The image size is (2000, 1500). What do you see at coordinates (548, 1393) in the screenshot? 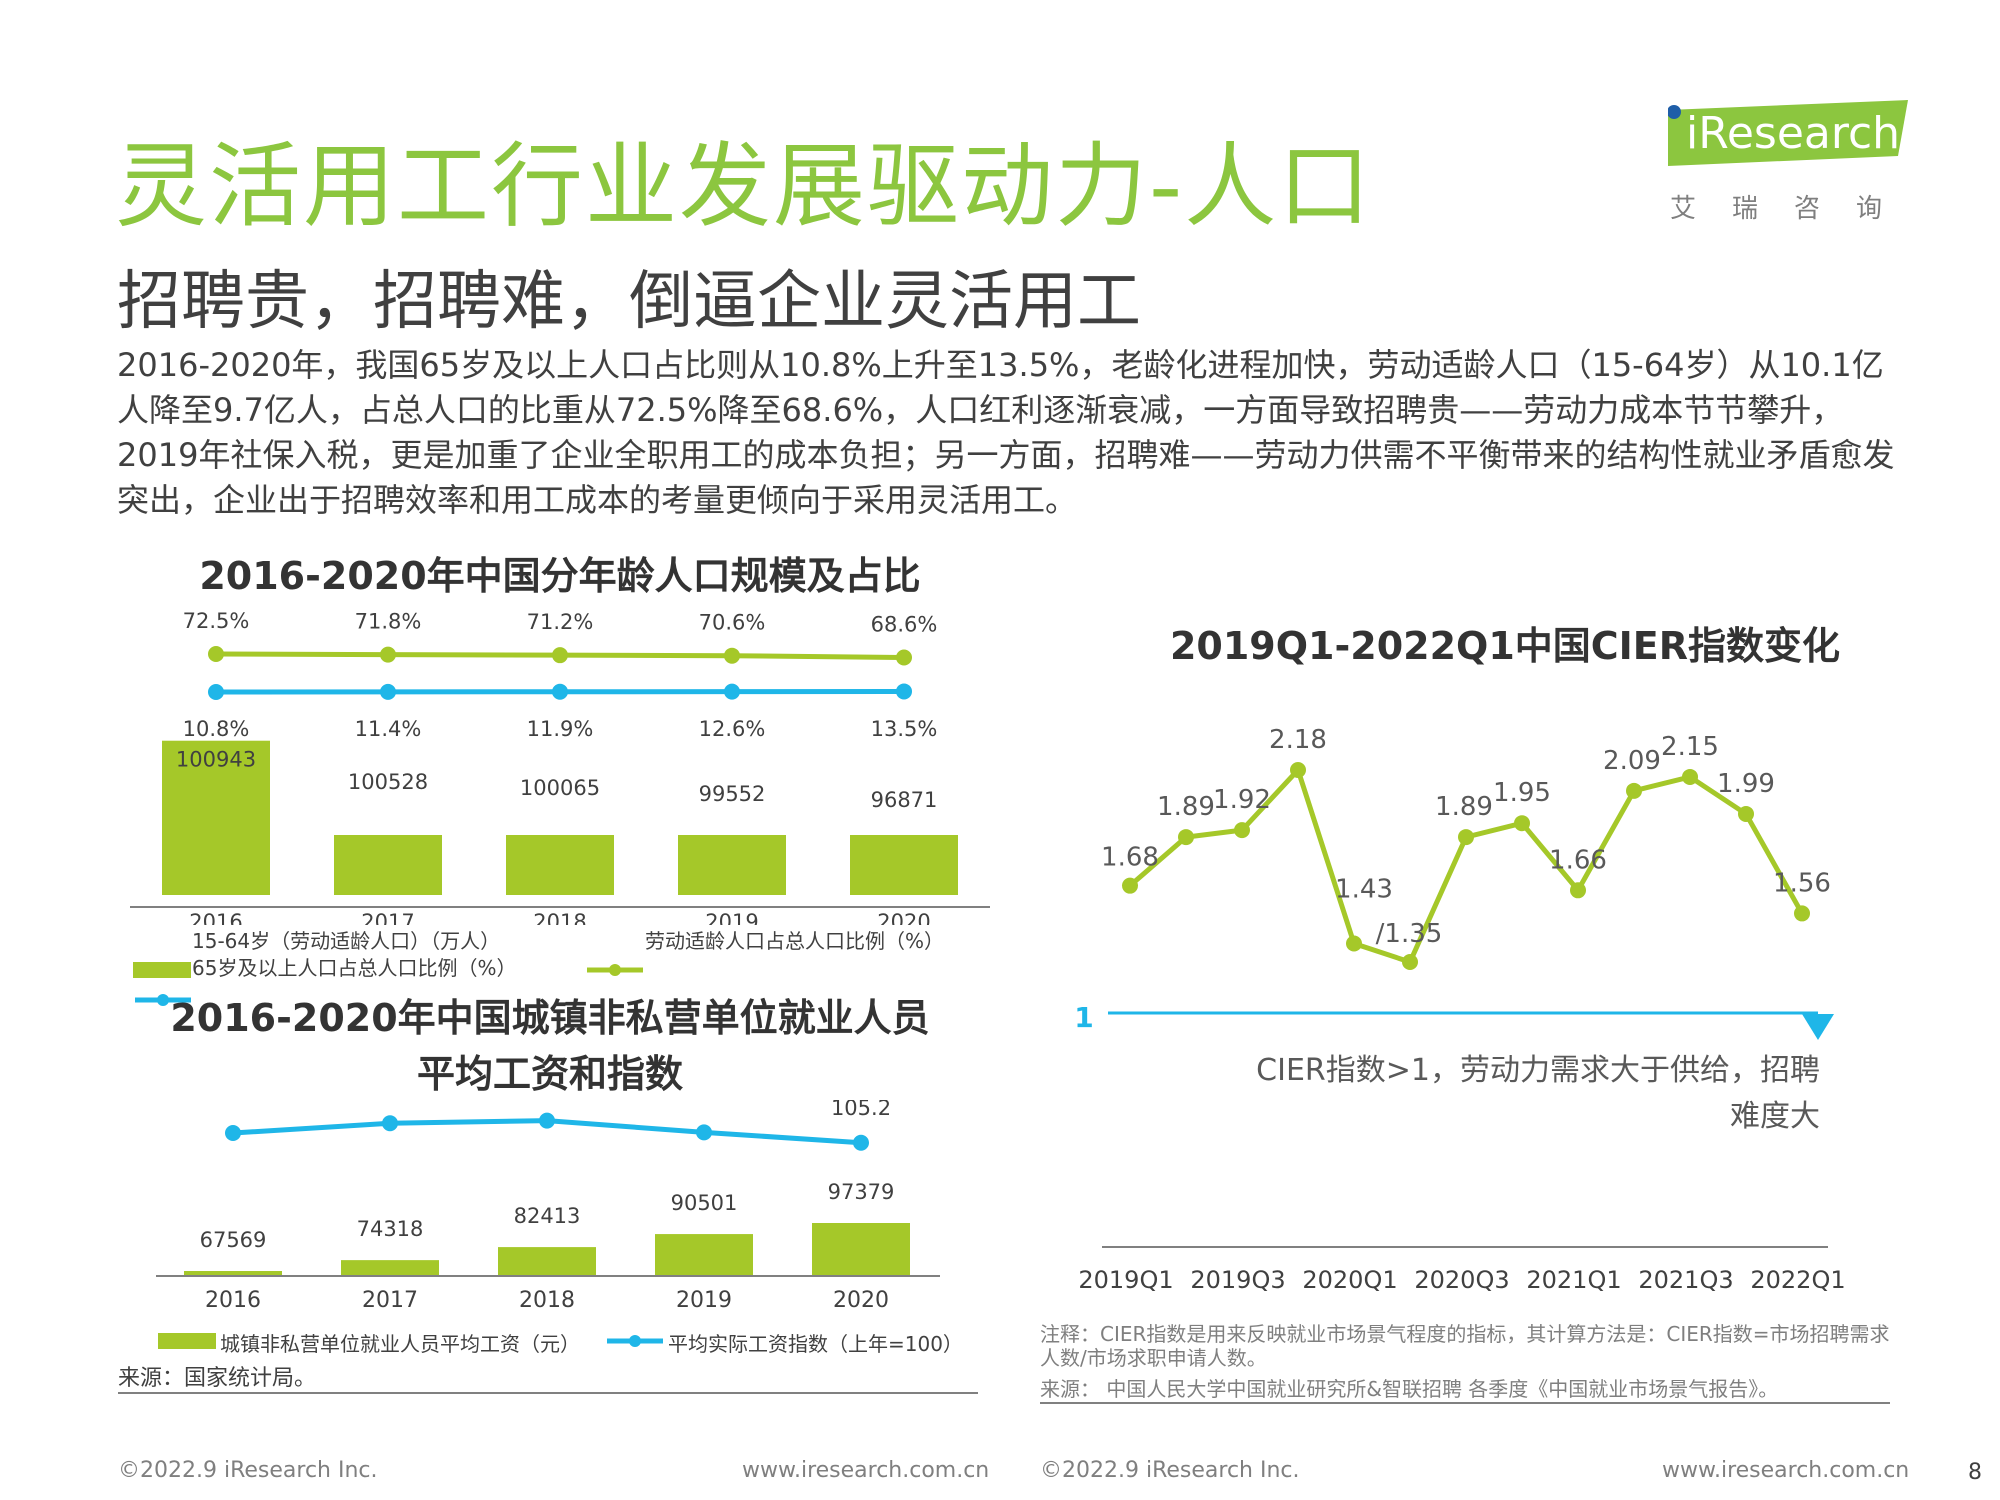
I see `left-divider` at bounding box center [548, 1393].